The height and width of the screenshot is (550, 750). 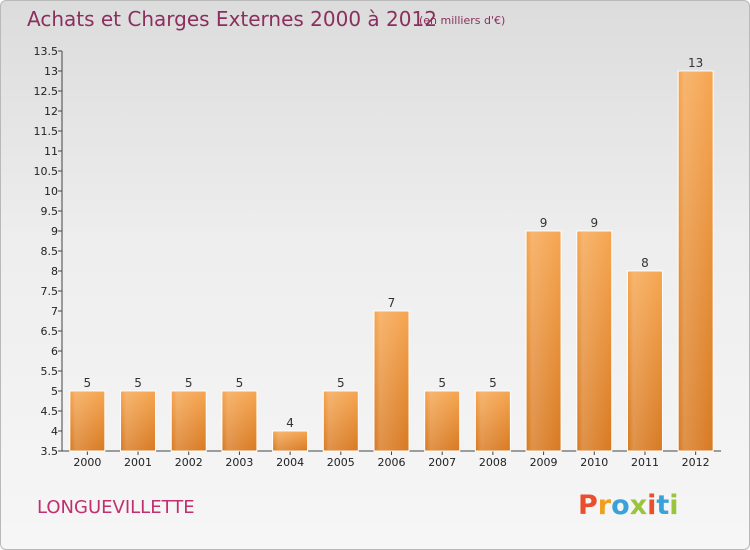 I want to click on brand-letter: r, so click(x=604, y=505).